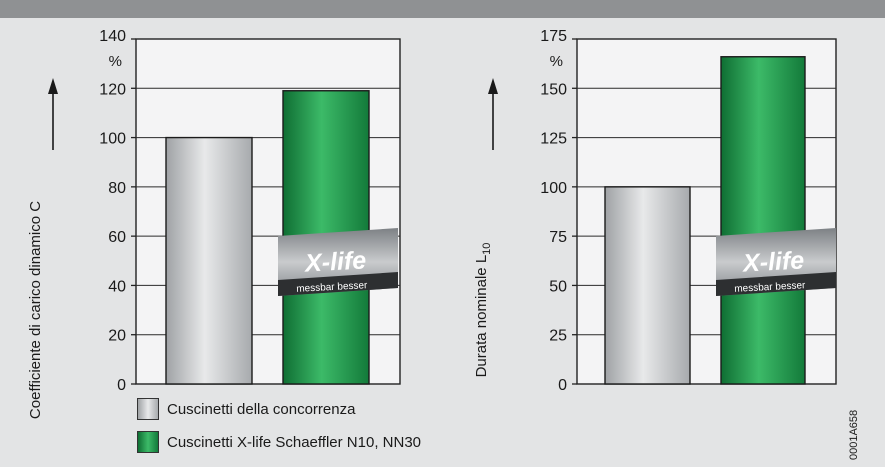 The height and width of the screenshot is (467, 885). Describe the element at coordinates (261, 409) in the screenshot. I see `legend-label-competitor: Cuscinetti della concorrenza` at that location.